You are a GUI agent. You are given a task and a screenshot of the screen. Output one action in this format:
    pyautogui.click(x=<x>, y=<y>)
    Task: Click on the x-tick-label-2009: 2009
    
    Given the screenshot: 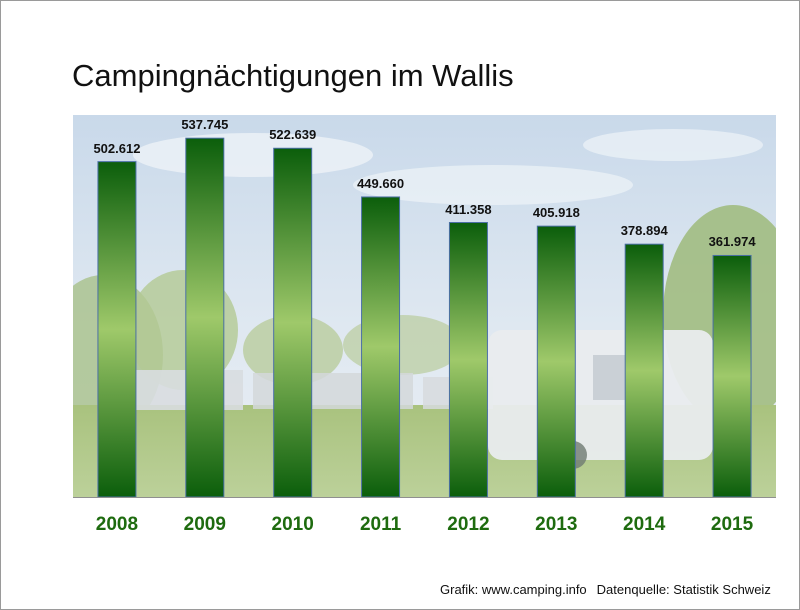 What is the action you would take?
    pyautogui.click(x=204, y=524)
    